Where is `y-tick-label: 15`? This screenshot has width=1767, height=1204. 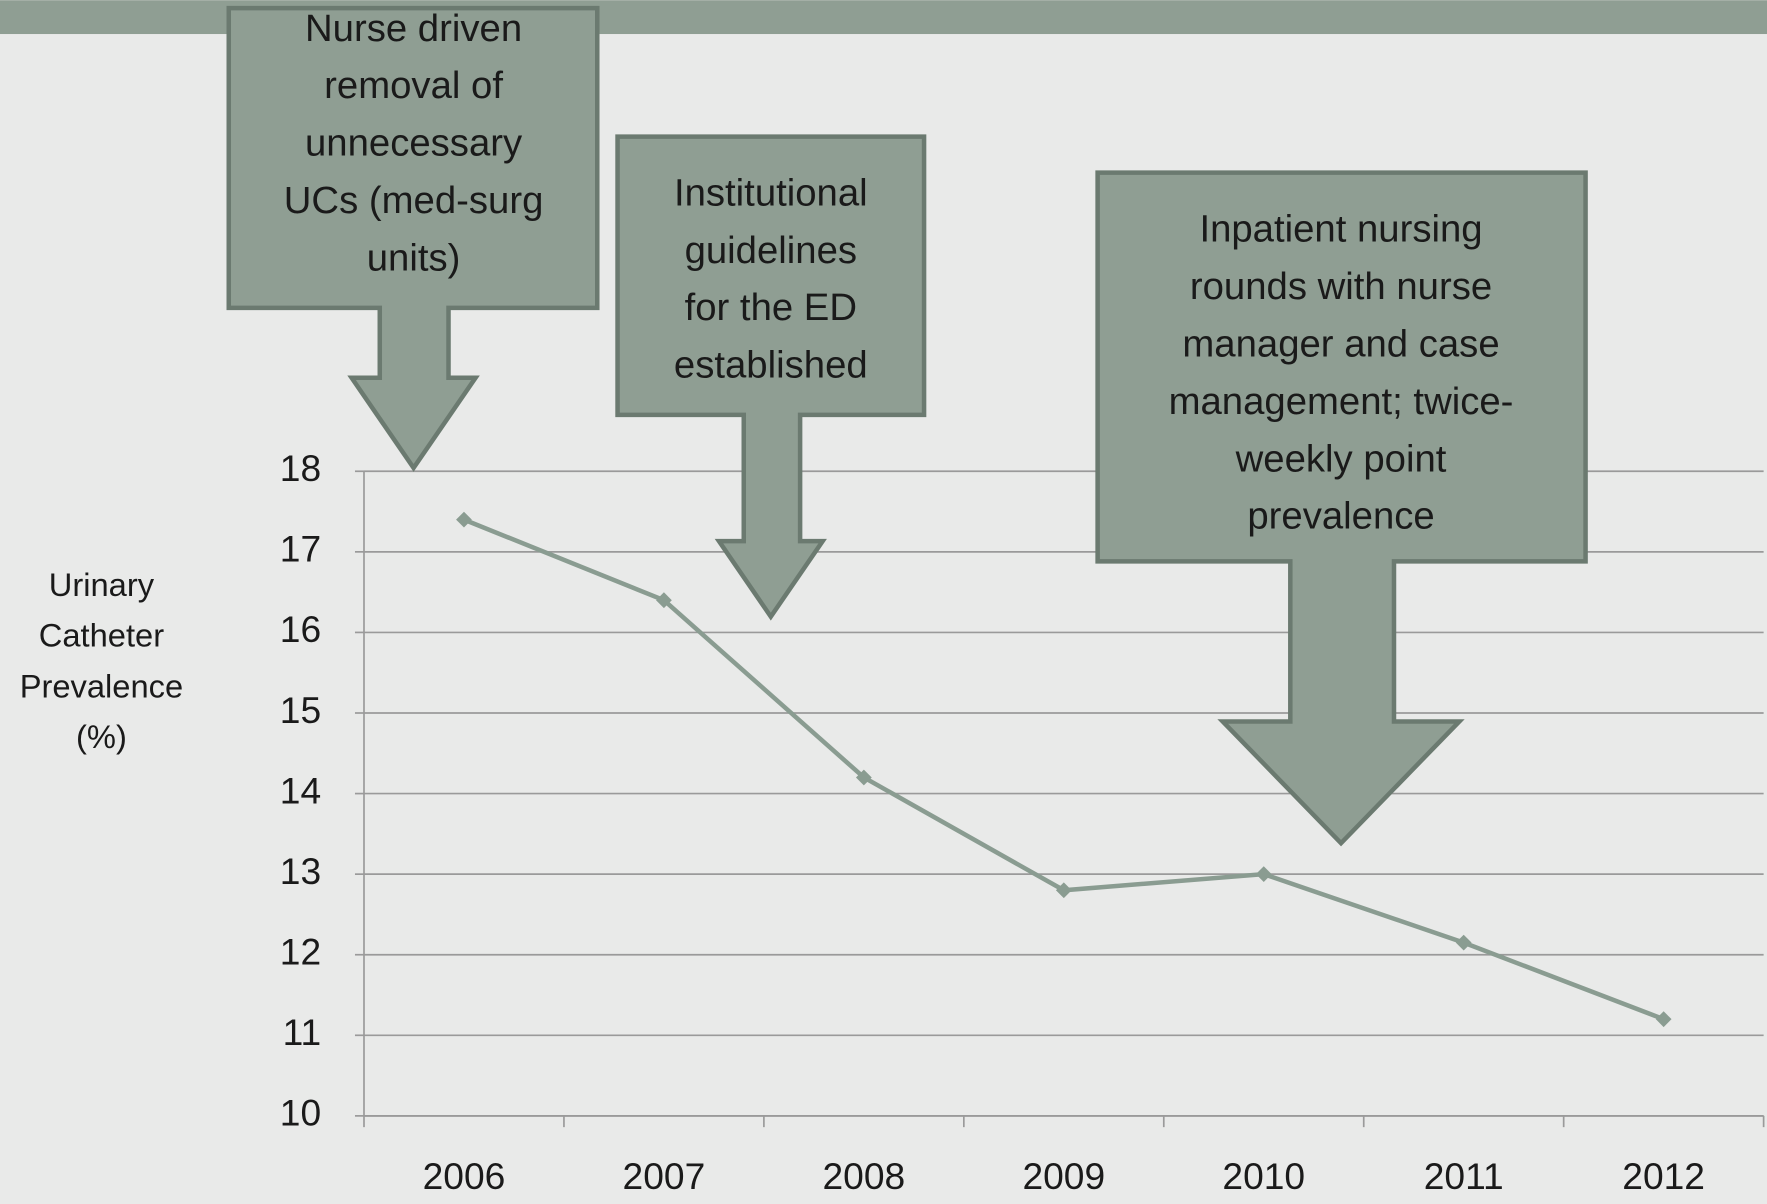 y-tick-label: 15 is located at coordinates (300, 710).